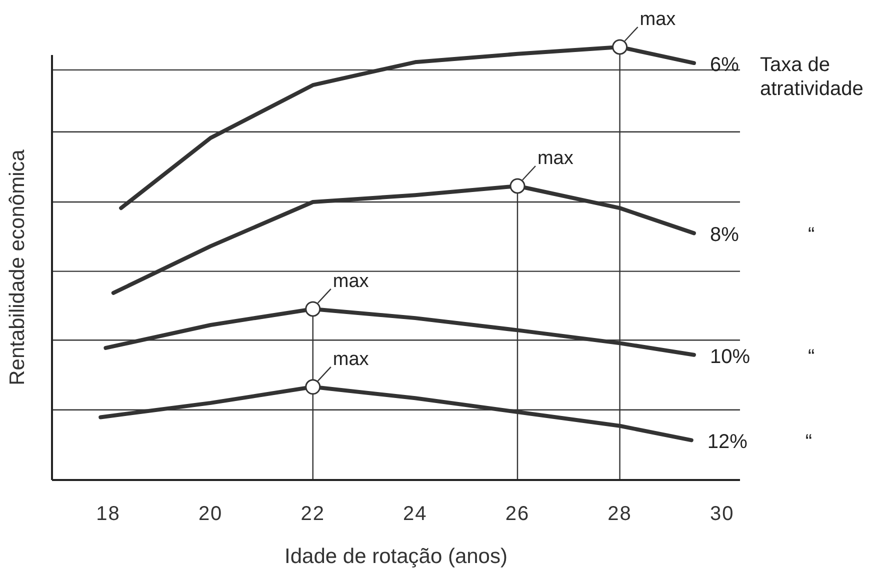 Image resolution: width=893 pixels, height=577 pixels. Describe the element at coordinates (312, 514) in the screenshot. I see `x-tick-label: 22` at that location.